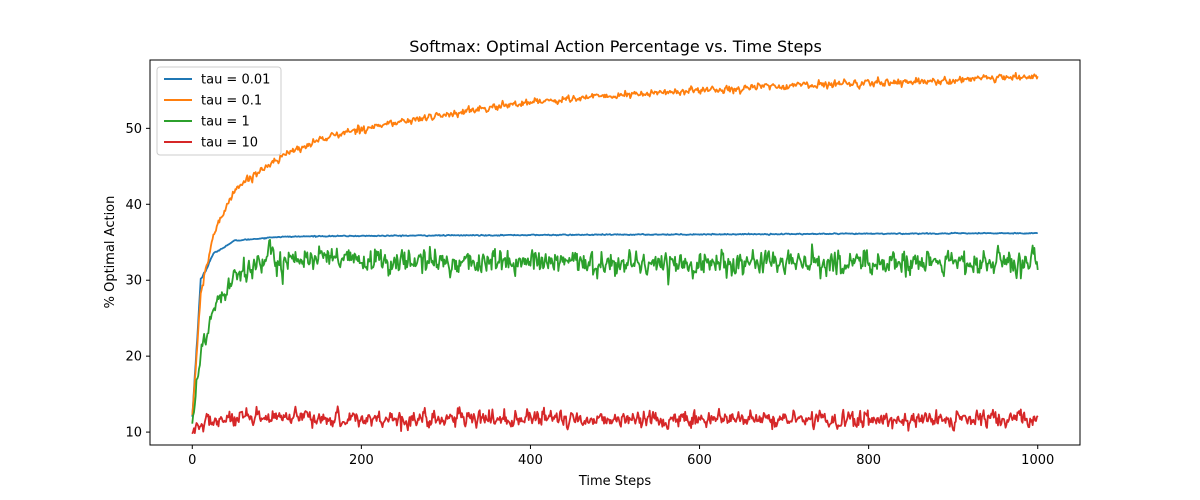  What do you see at coordinates (110, 252) in the screenshot?
I see `y-axis-label: % Optimal Action` at bounding box center [110, 252].